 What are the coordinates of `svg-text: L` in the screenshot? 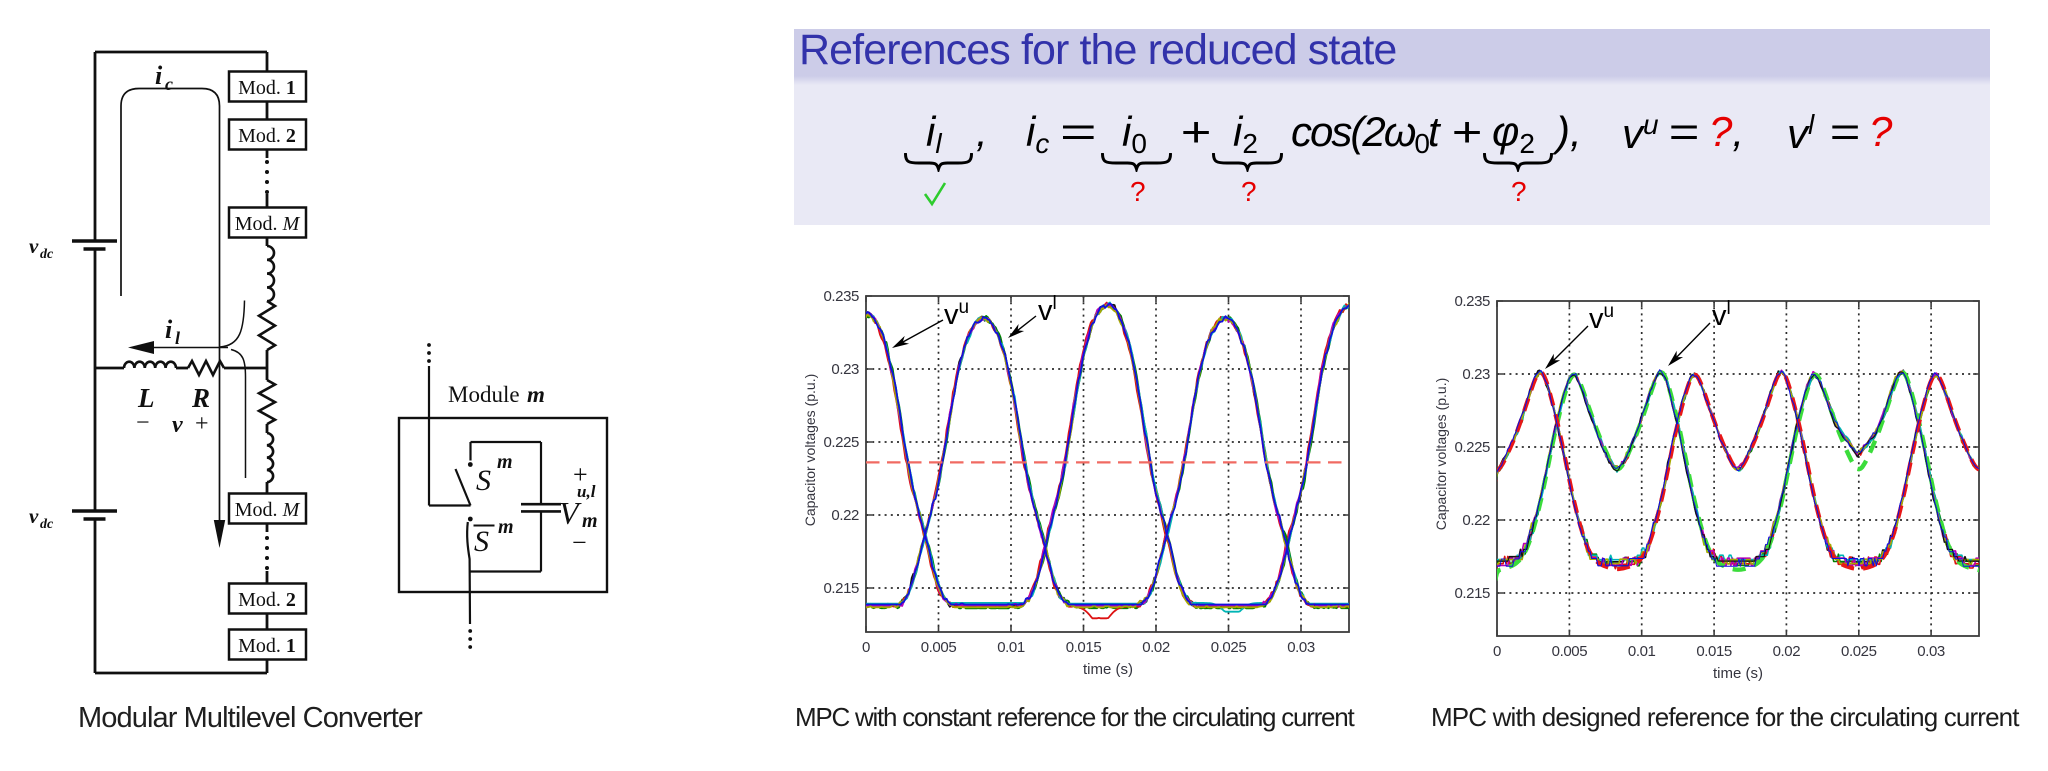 It's located at (146, 398).